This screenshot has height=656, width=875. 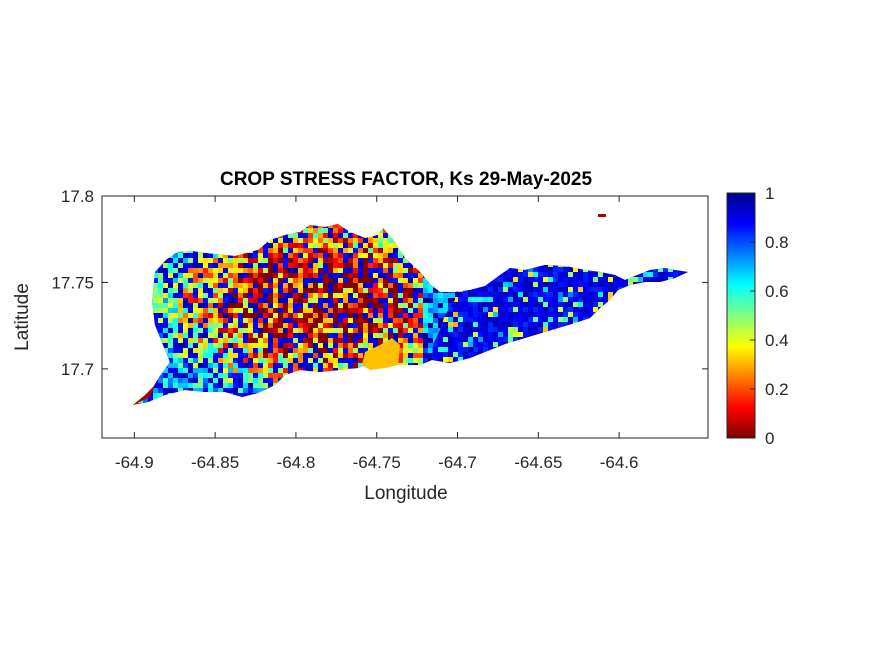 What do you see at coordinates (777, 389) in the screenshot?
I see `colorbar-tick-label: 0.2` at bounding box center [777, 389].